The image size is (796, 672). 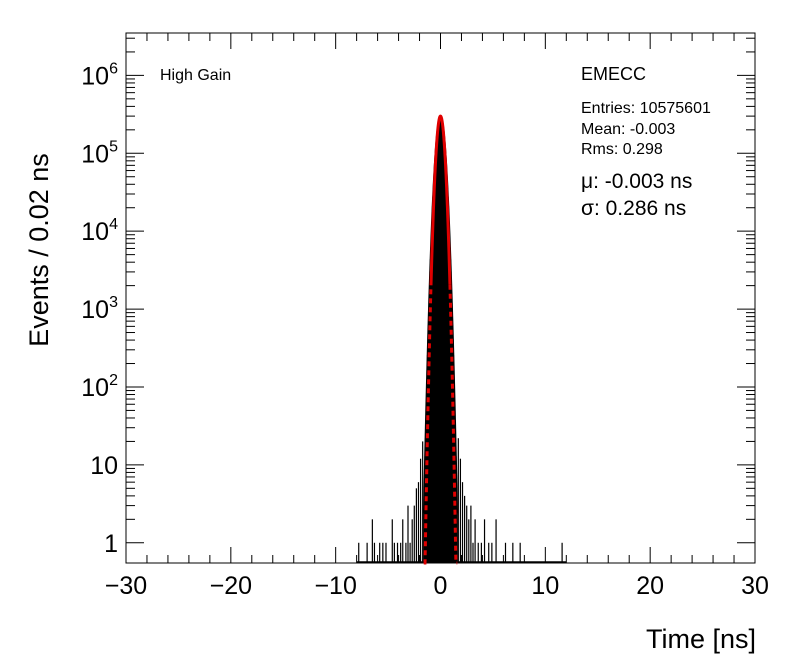 I want to click on y-tick-exponent: 6, so click(x=113, y=68).